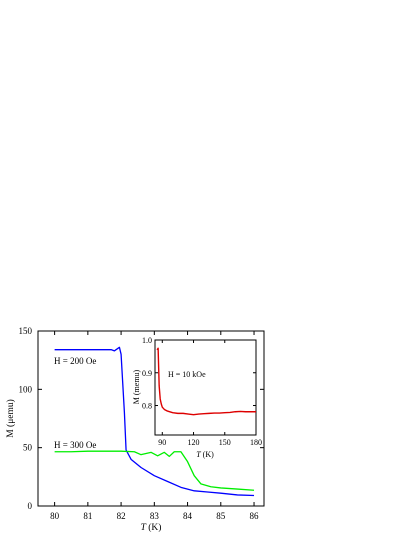 This screenshot has height=537, width=415. What do you see at coordinates (162, 442) in the screenshot?
I see `x-tick-label: 90` at bounding box center [162, 442].